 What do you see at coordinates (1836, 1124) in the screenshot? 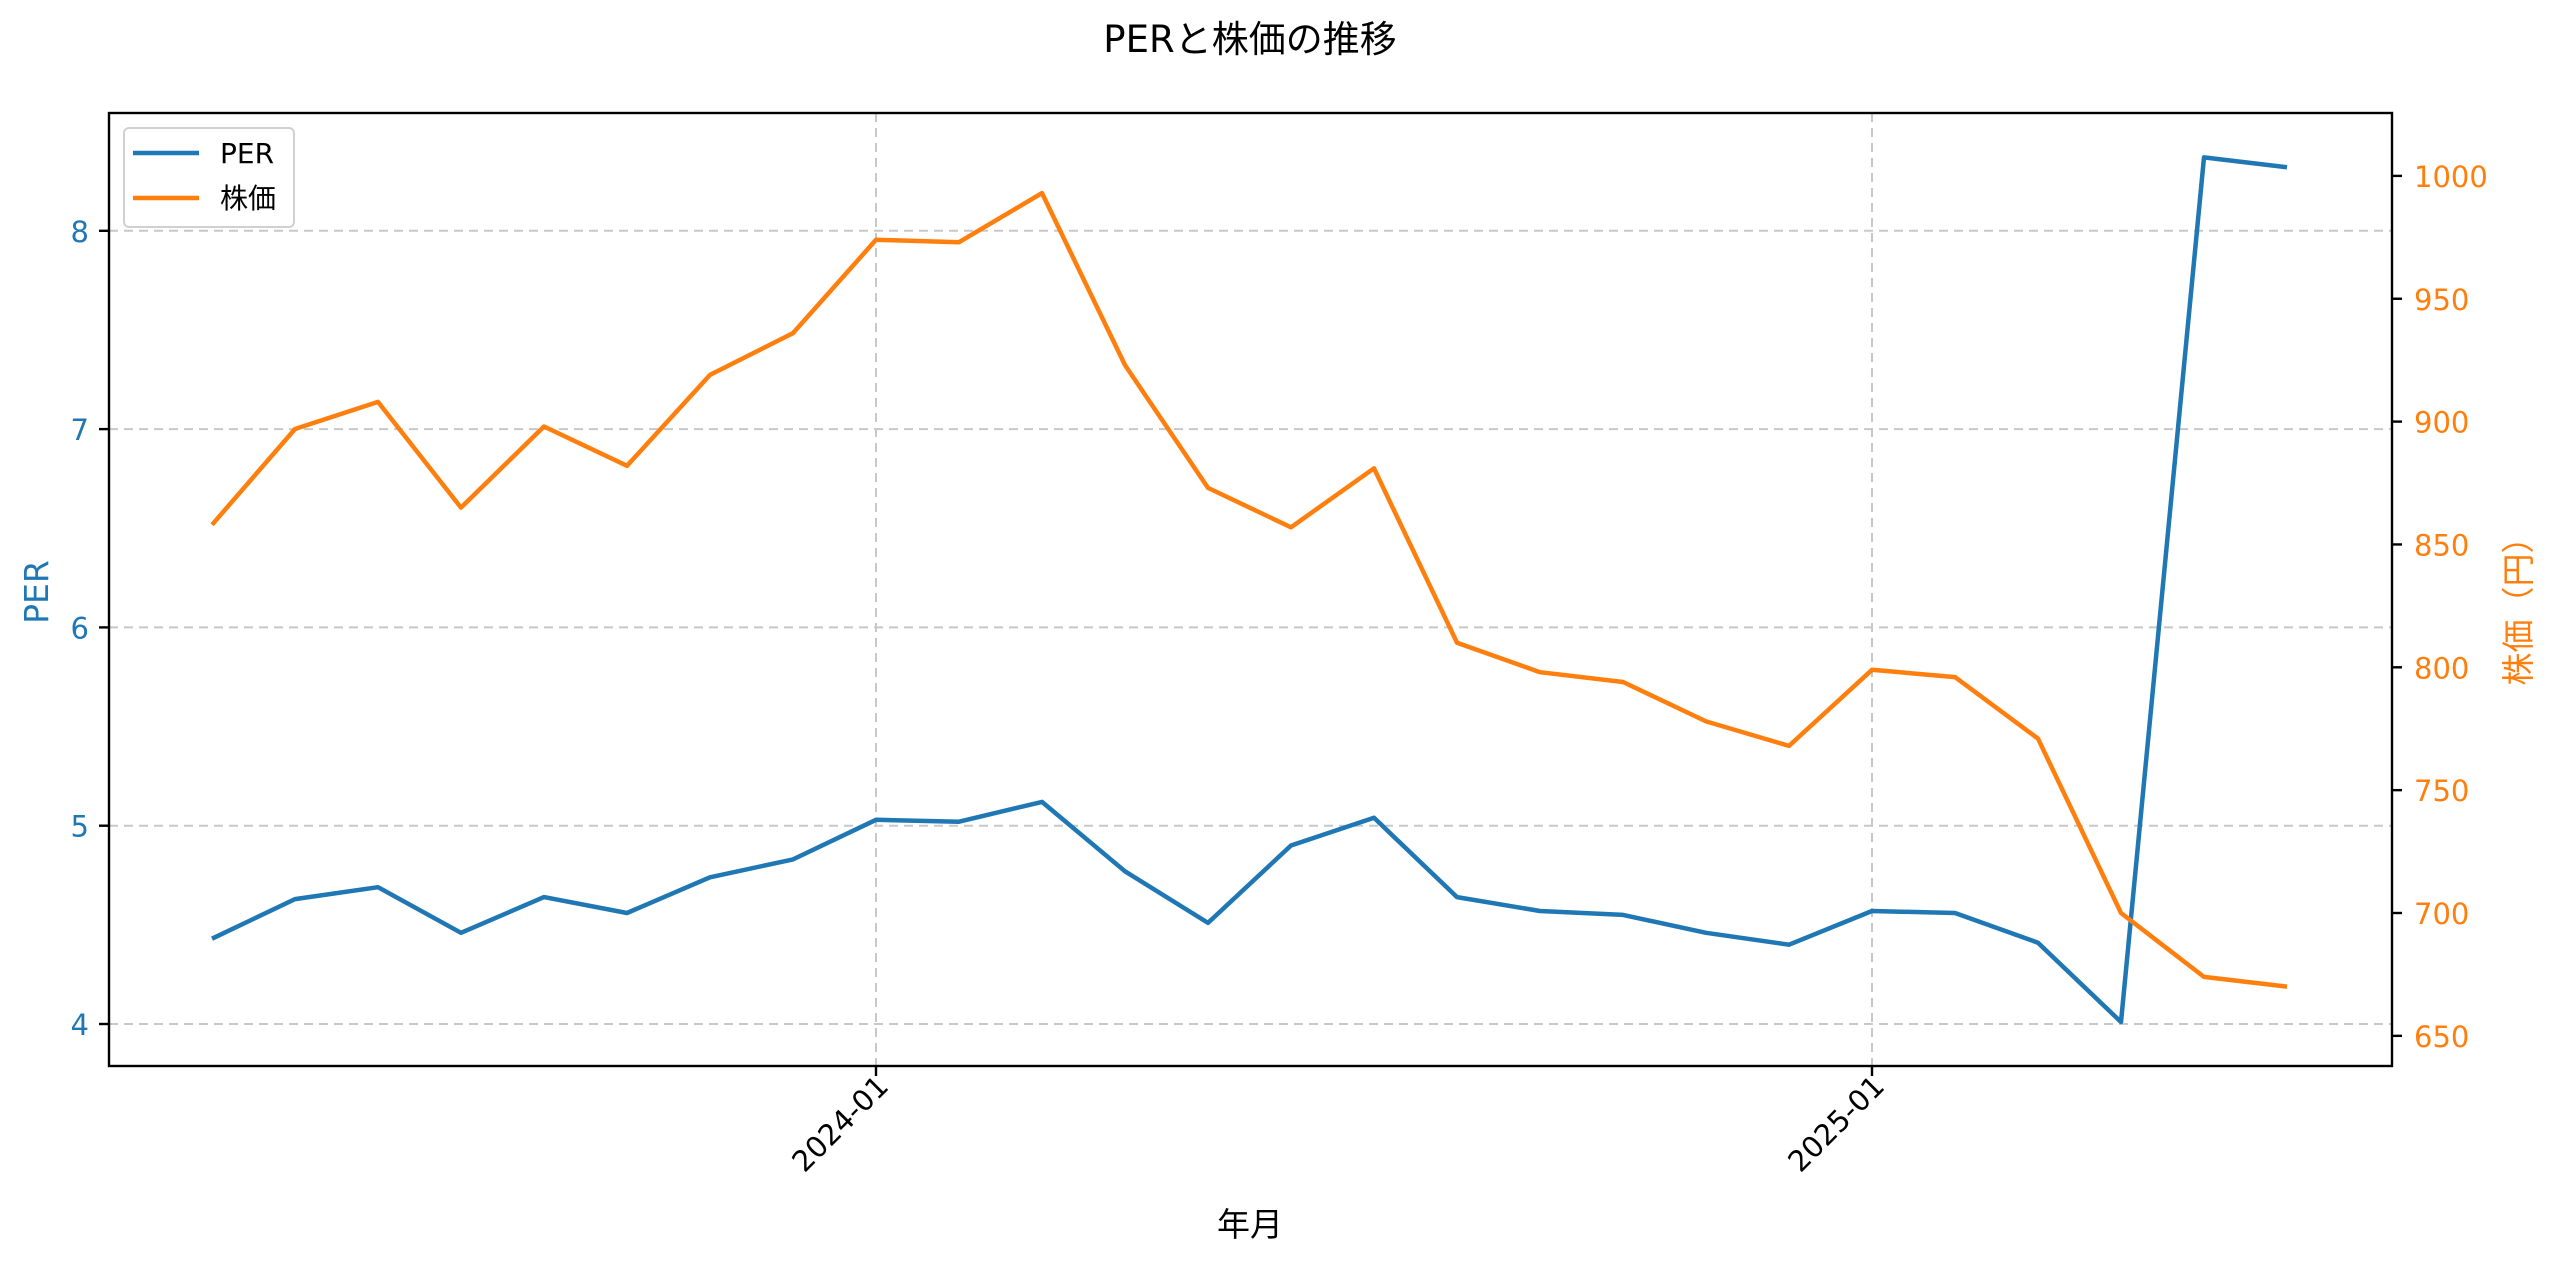
I see `tick-label-x: 2025-01` at bounding box center [1836, 1124].